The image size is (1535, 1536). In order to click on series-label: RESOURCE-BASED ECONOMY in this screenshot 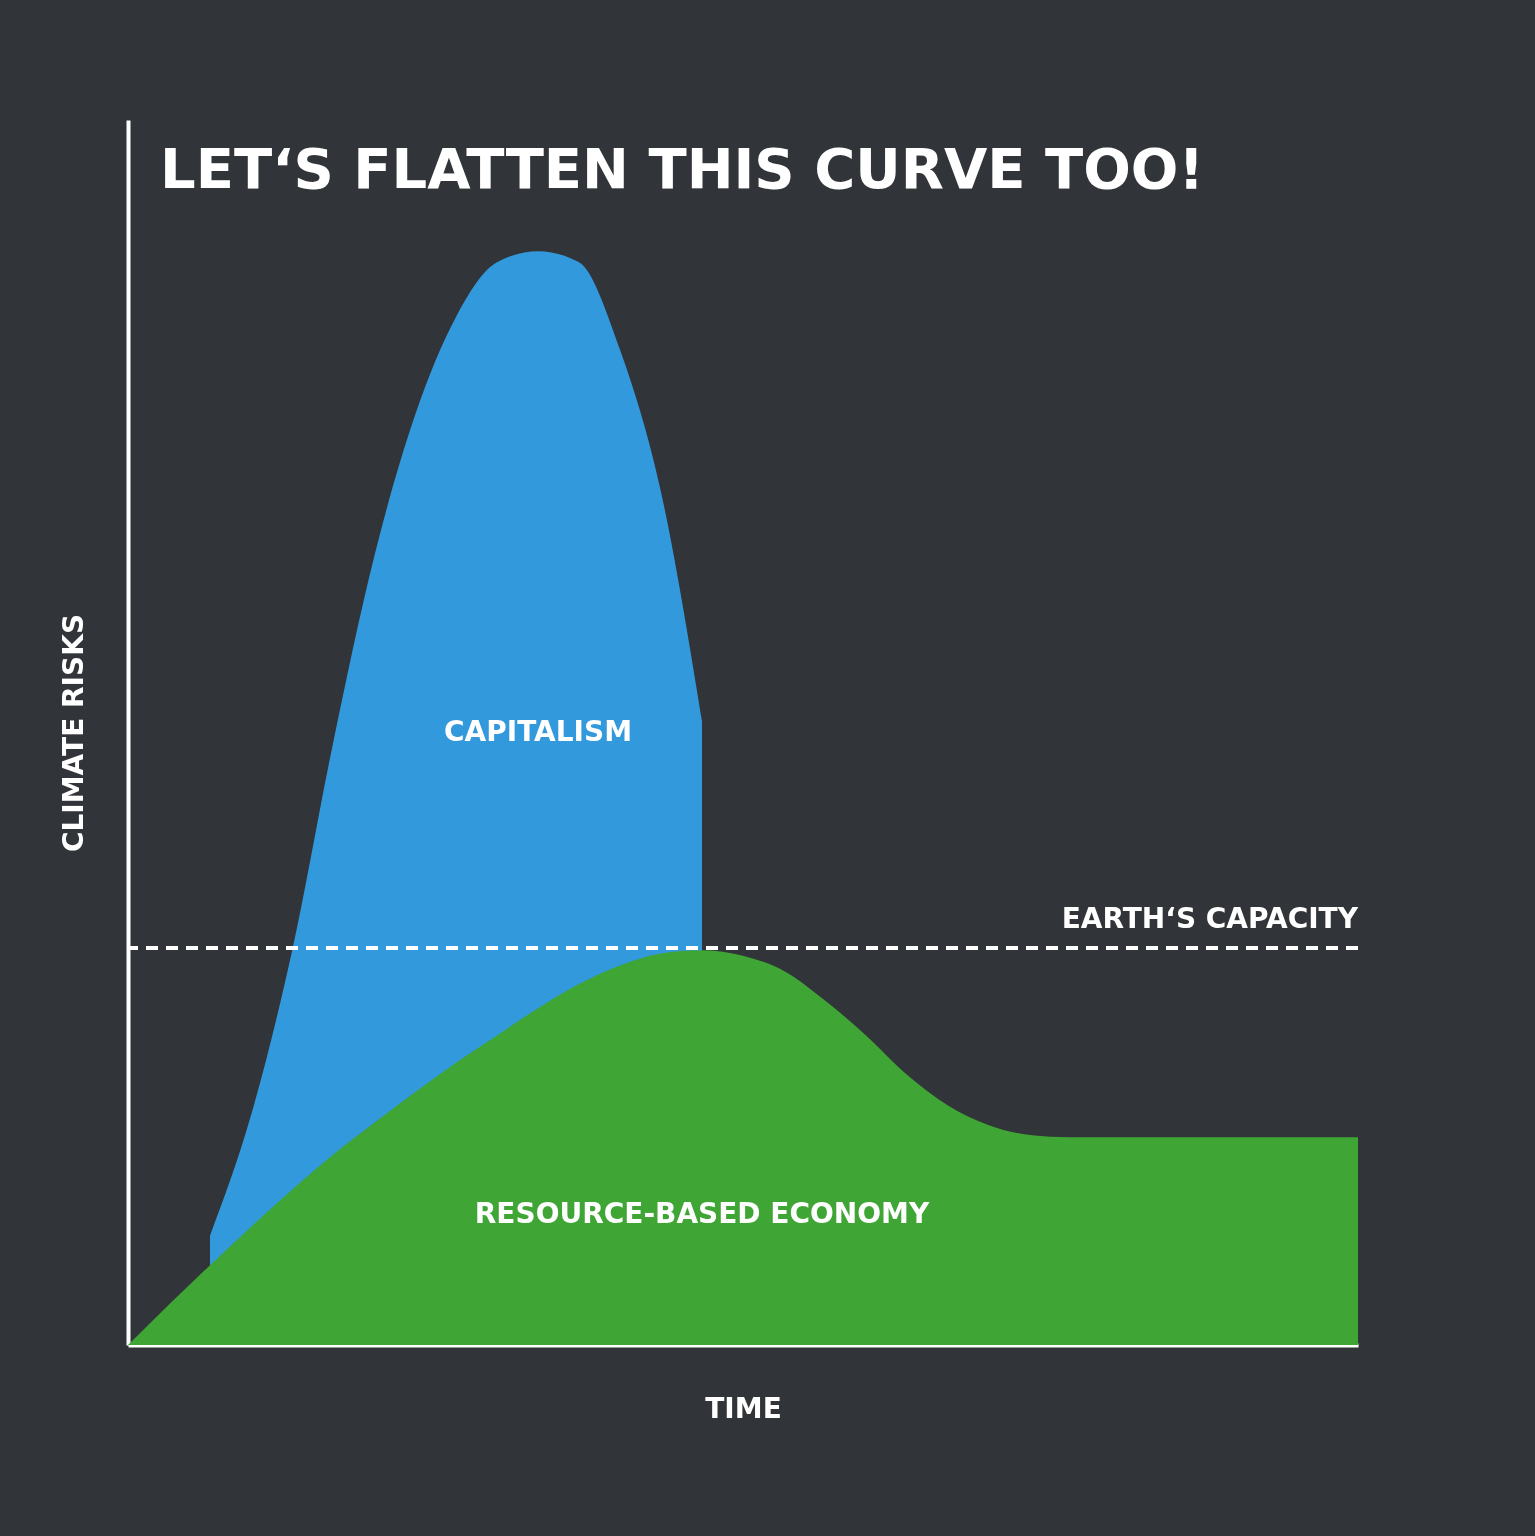, I will do `click(702, 1213)`.